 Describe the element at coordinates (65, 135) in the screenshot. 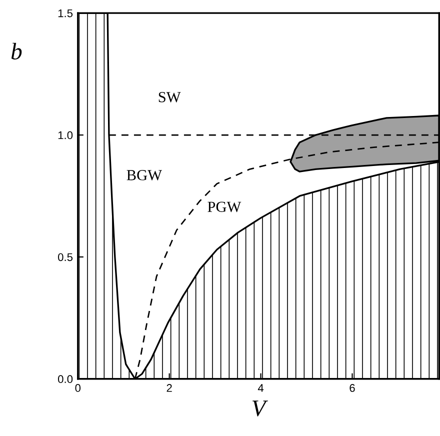

I see `y-tick-label: 1.0` at that location.